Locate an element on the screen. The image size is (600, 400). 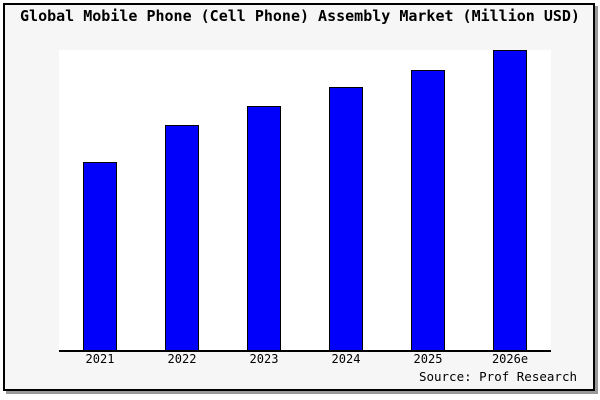
x-tick-label: 2026e is located at coordinates (510, 359).